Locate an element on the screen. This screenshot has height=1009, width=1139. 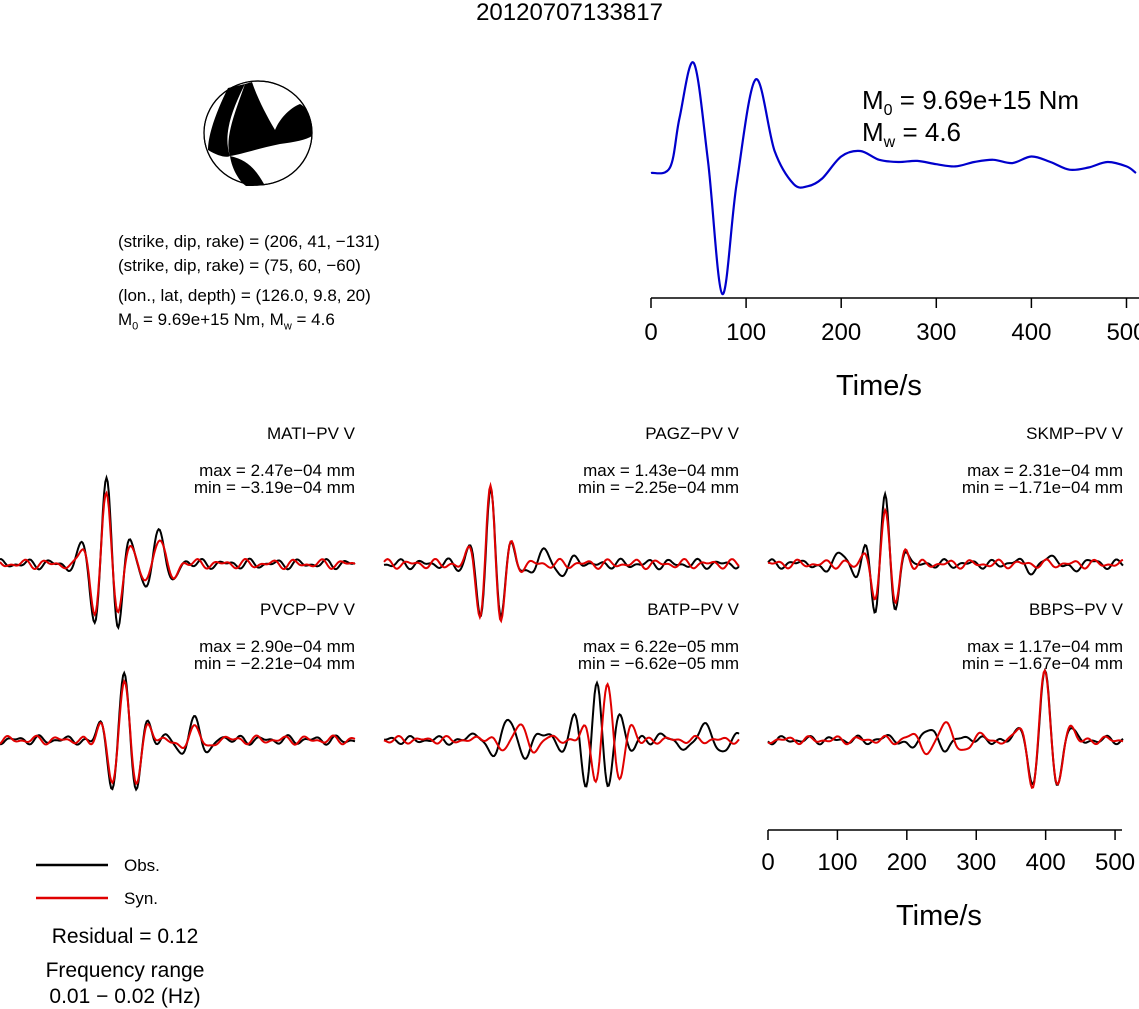
station-max-3: max = 2.31e−04 mm is located at coordinates (1045, 470).